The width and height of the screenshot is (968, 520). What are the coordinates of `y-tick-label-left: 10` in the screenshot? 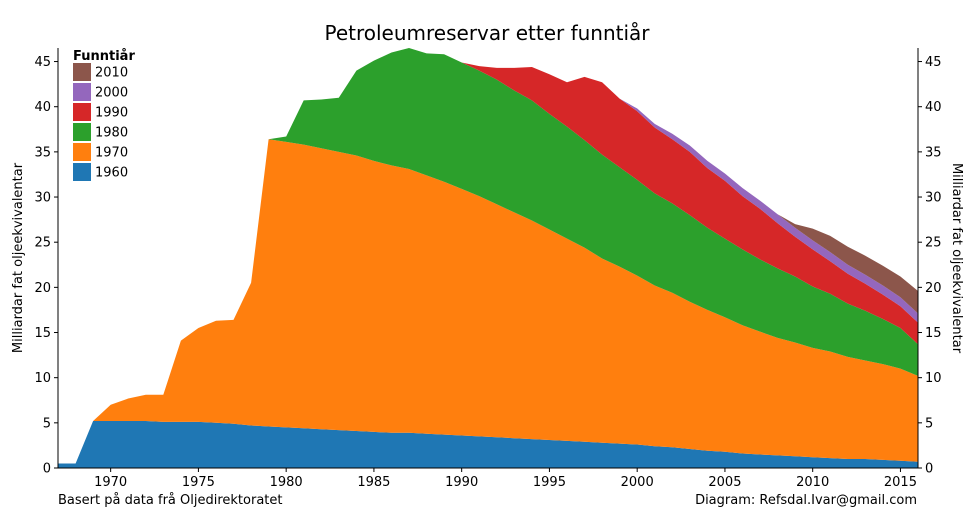 It's located at (42, 378).